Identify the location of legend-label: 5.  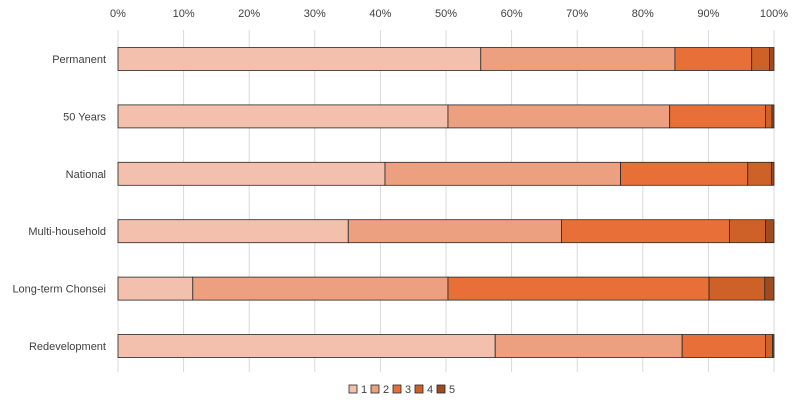
(452, 390).